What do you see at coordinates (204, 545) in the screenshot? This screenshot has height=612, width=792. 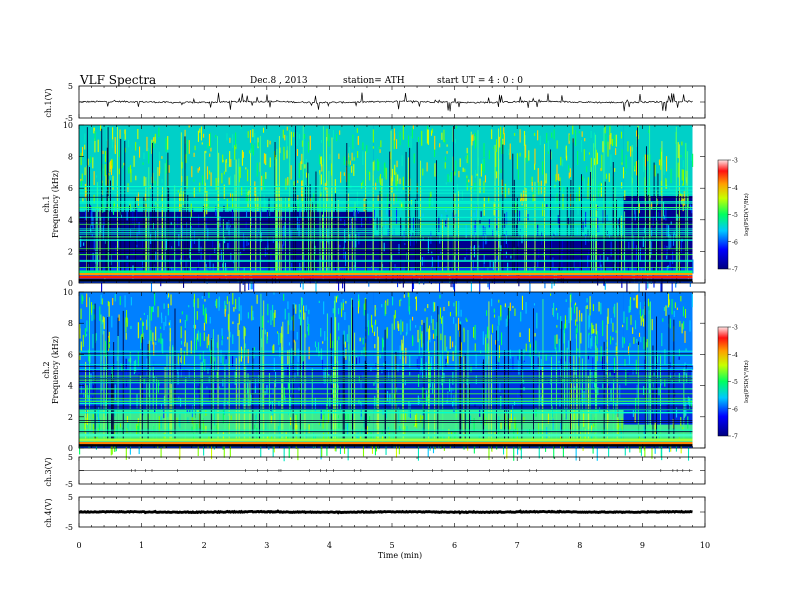 I see `x-tick-label: 2` at bounding box center [204, 545].